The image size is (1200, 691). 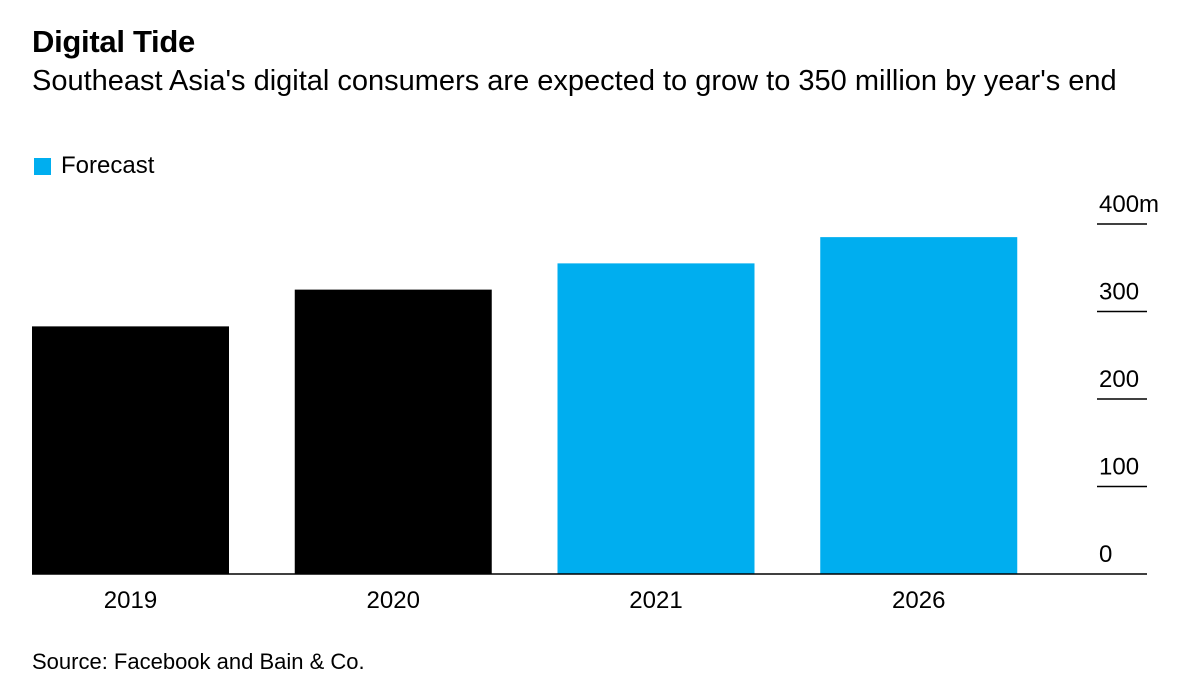 I want to click on y-tick-label: 0, so click(x=1105, y=554).